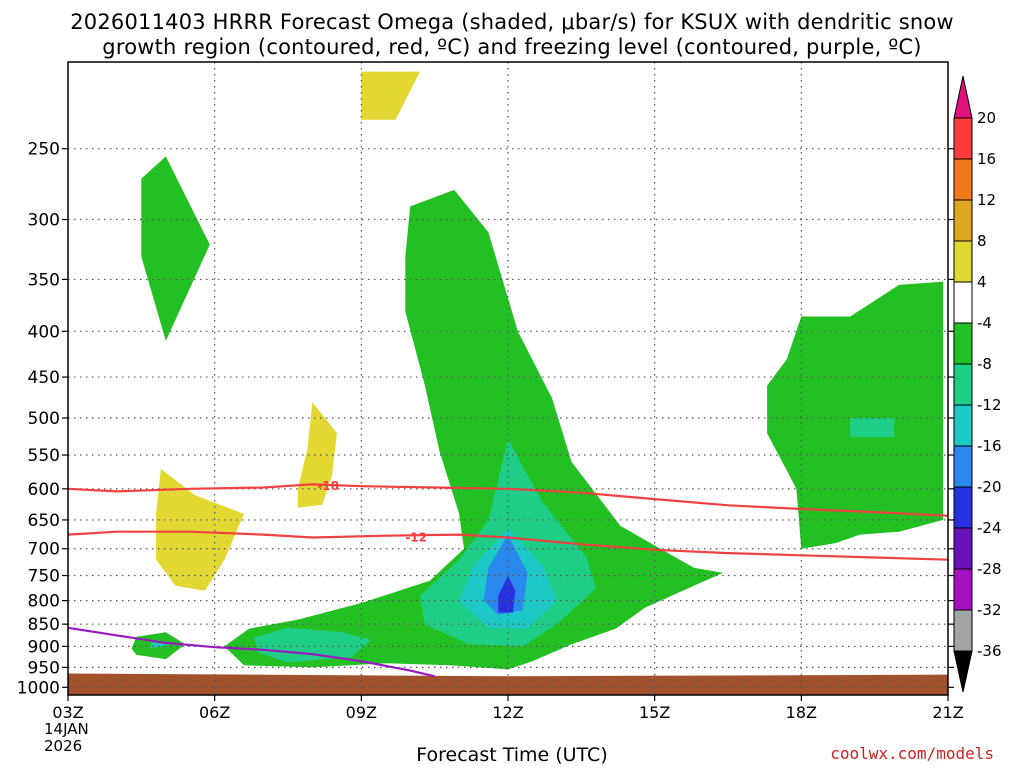 The image size is (1024, 768). What do you see at coordinates (63, 746) in the screenshot?
I see `x-start-date-year: 2026` at bounding box center [63, 746].